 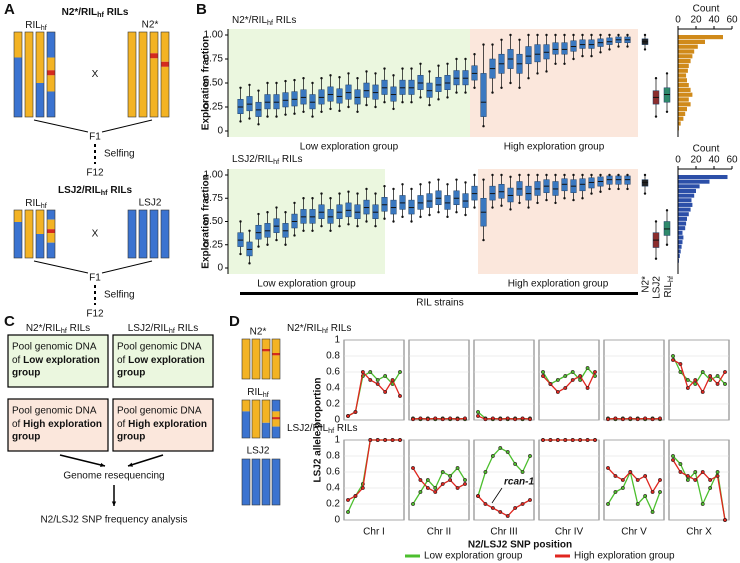 What do you see at coordinates (214, 198) in the screenshot?
I see `y-tick-label: 0.75` at bounding box center [214, 198].